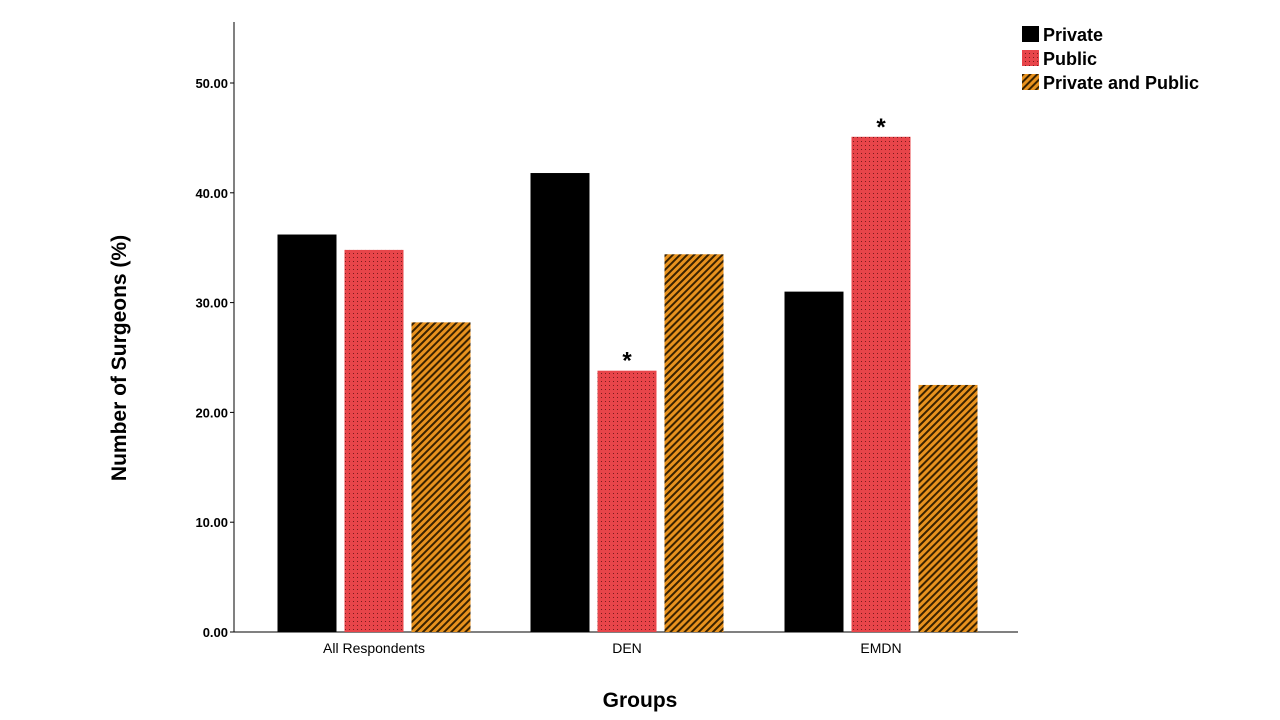 The height and width of the screenshot is (720, 1280). What do you see at coordinates (374, 440) in the screenshot?
I see `bar-public-all-respondents` at bounding box center [374, 440].